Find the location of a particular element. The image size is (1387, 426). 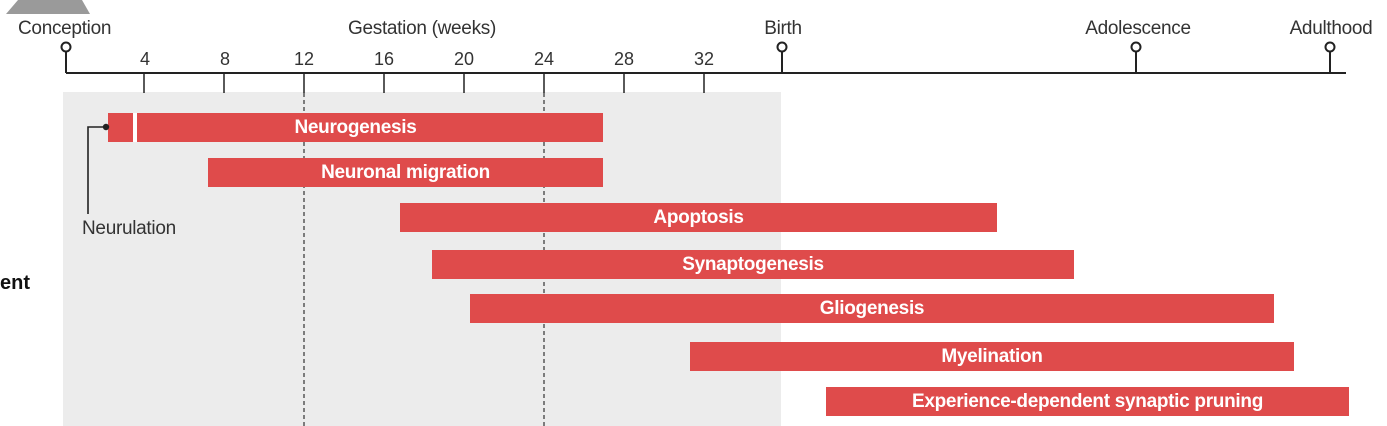

process-bar-neuronal-migration: Neuronal migration is located at coordinates (405, 172).